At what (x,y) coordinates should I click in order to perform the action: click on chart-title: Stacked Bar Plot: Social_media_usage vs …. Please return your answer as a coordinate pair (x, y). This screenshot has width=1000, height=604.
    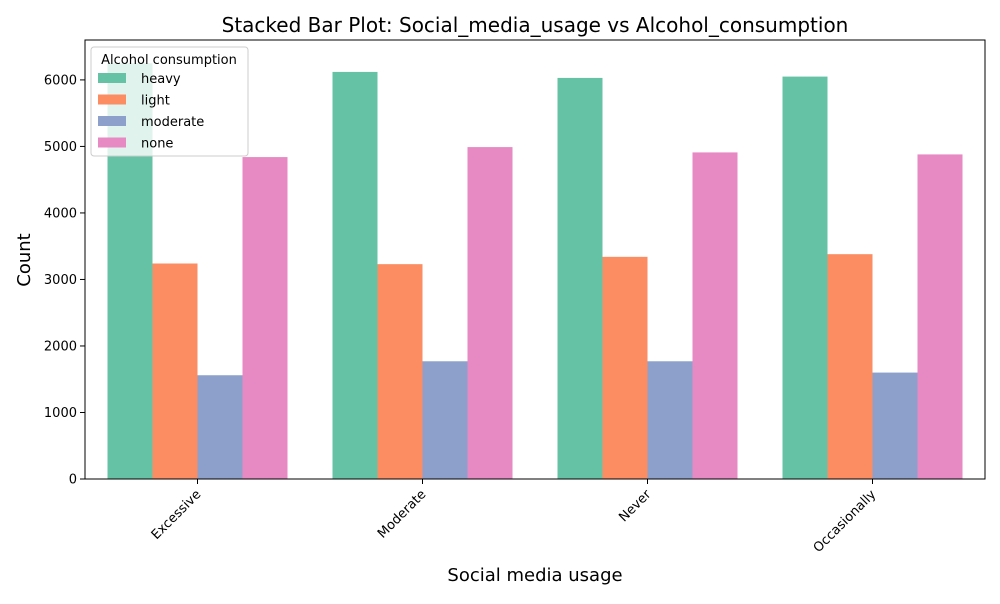
    Looking at the image, I should click on (535, 25).